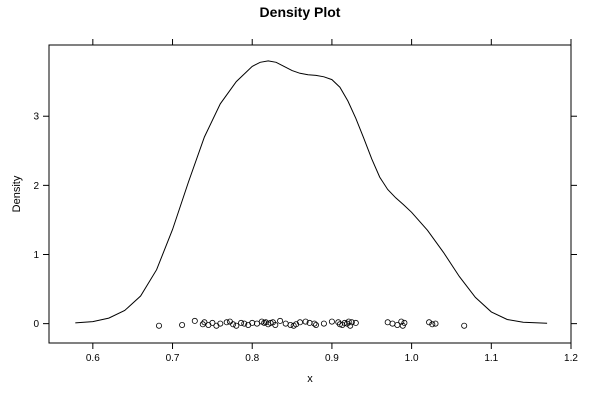  What do you see at coordinates (36, 117) in the screenshot?
I see `y-tick-label: 3` at bounding box center [36, 117].